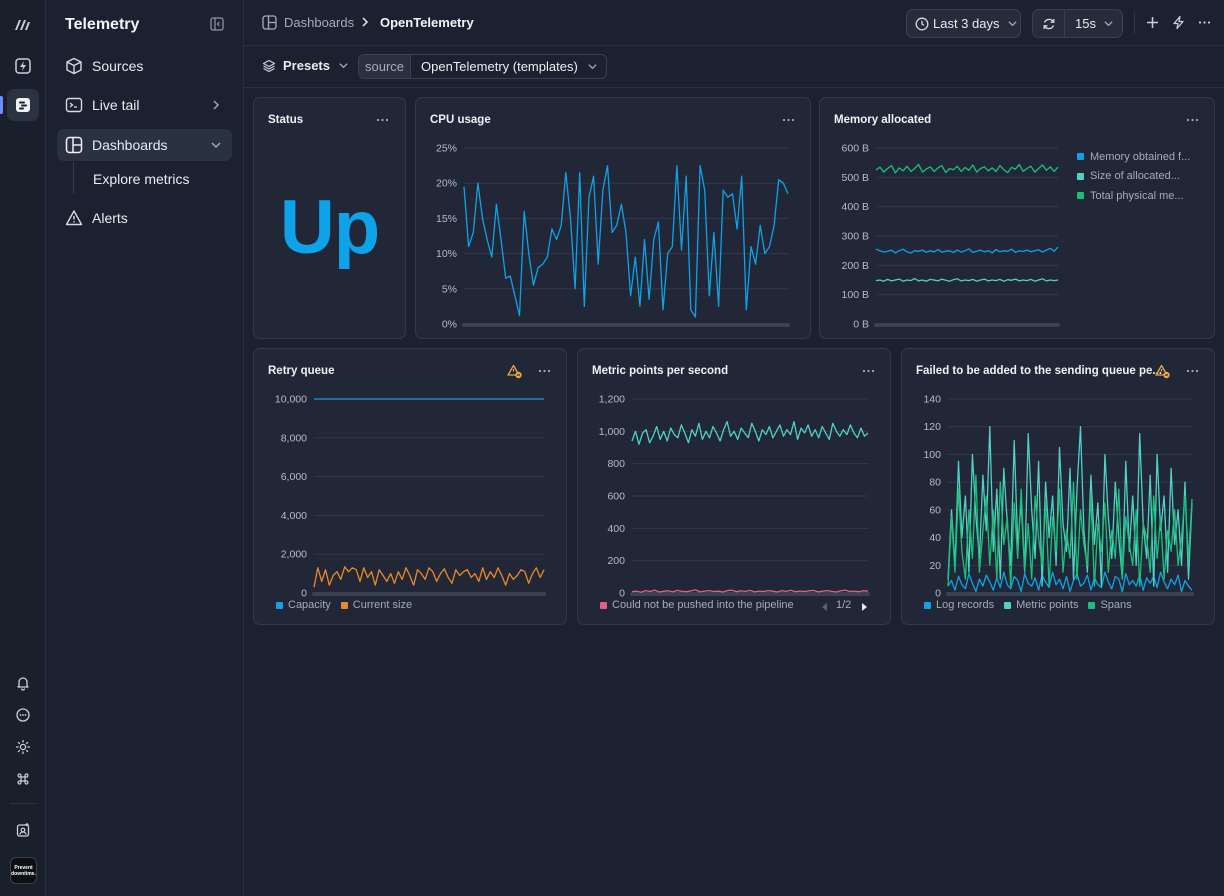  I want to click on y-tick-label: 25%, so click(446, 149).